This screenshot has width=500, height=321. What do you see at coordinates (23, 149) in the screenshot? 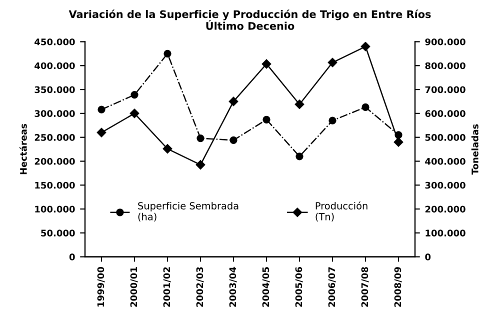
I see `y-axis-title: Hectáreas` at bounding box center [23, 149].